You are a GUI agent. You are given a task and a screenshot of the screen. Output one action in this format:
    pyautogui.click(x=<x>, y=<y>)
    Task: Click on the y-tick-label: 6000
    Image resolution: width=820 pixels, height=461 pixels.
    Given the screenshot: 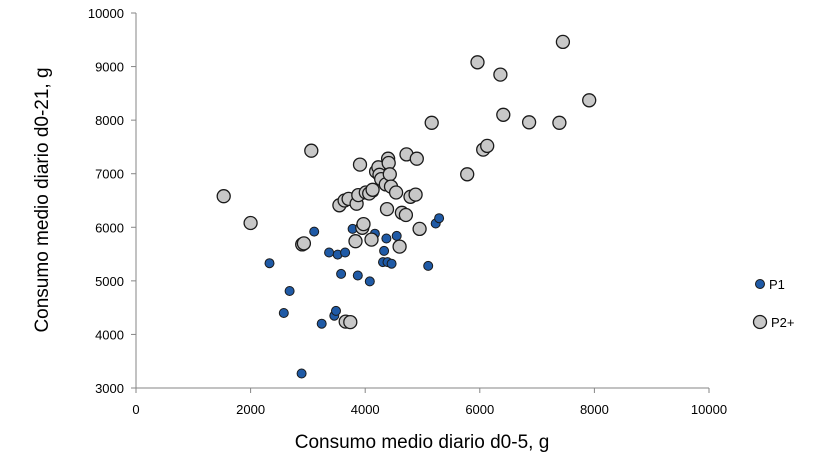 What is the action you would take?
    pyautogui.click(x=109, y=227)
    